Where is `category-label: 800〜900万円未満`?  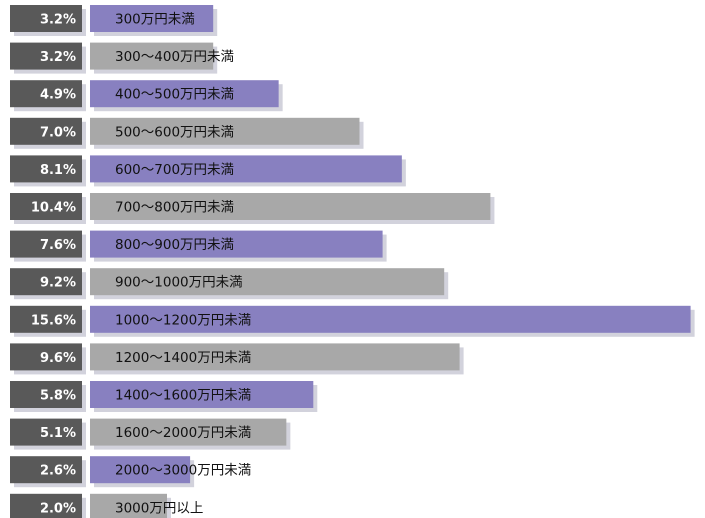
category-label: 800〜900万円未満 is located at coordinates (174, 245).